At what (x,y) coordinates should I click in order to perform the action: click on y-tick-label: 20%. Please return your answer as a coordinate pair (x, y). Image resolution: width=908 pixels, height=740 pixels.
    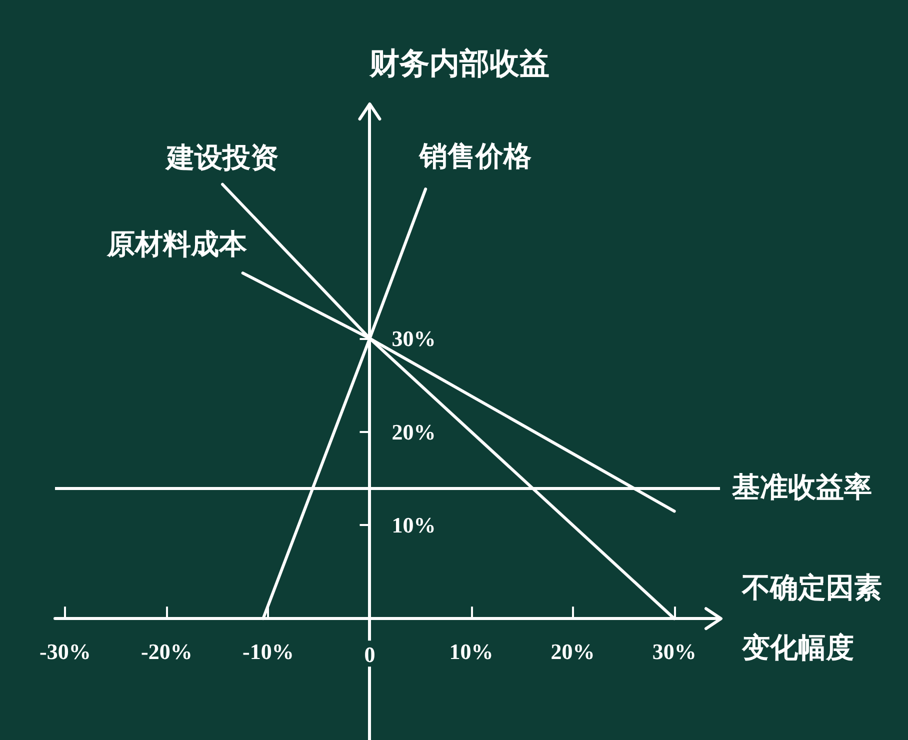
    Looking at the image, I should click on (414, 431).